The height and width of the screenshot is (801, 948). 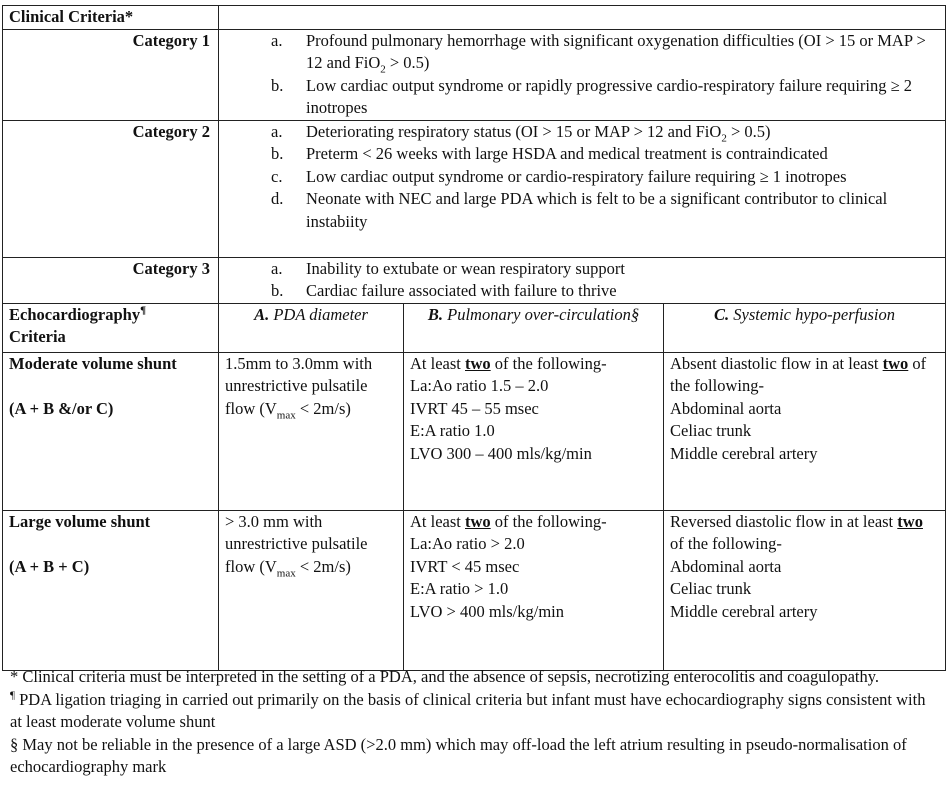 I want to click on shunt-label-cell: Moderate volume shunt (A + B &/or C), so click(x=110, y=431).